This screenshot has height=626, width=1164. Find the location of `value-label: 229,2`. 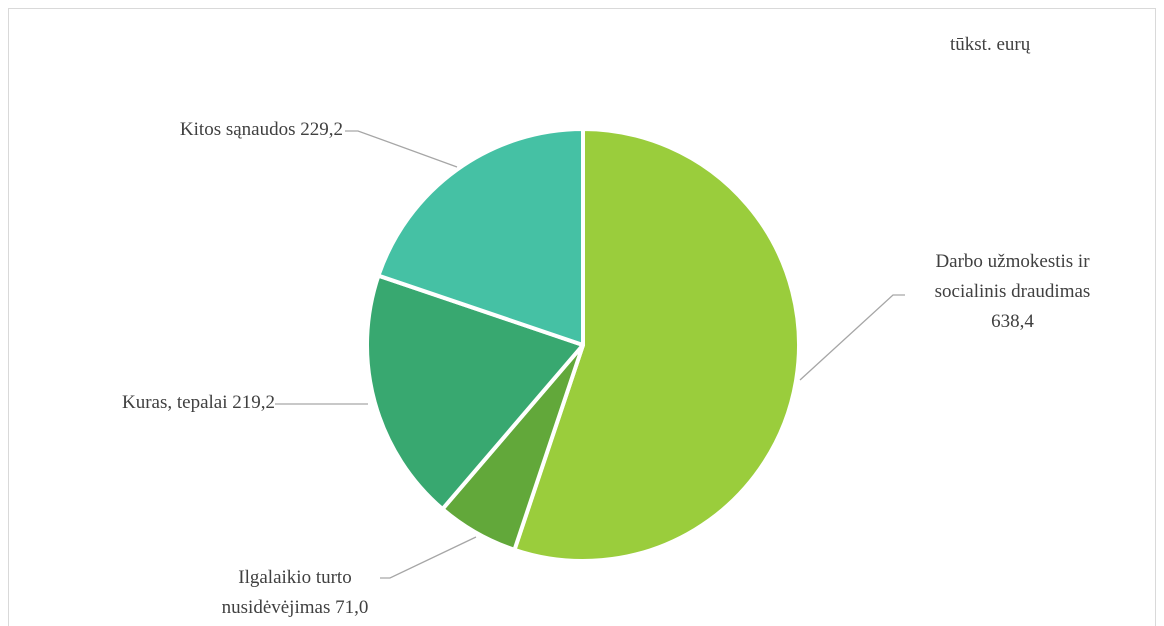

value-label: 229,2 is located at coordinates (321, 129).